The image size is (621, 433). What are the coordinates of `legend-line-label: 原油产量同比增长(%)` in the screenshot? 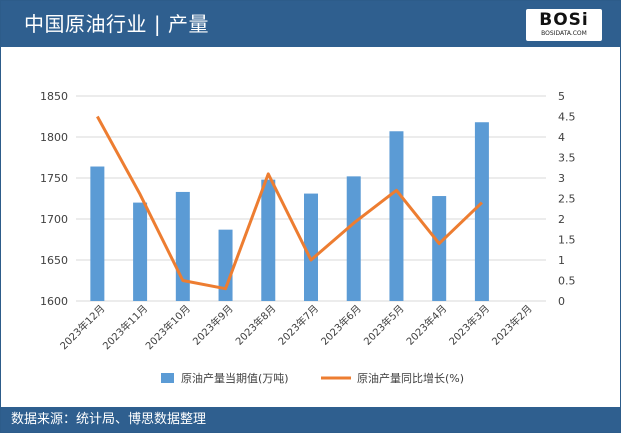 It's located at (410, 378).